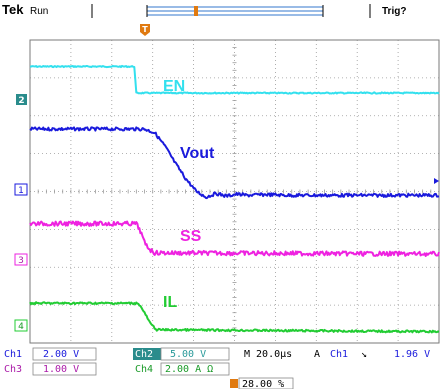 The height and width of the screenshot is (389, 442). Describe the element at coordinates (364, 354) in the screenshot. I see `trigger-slope-icon: ↘` at that location.